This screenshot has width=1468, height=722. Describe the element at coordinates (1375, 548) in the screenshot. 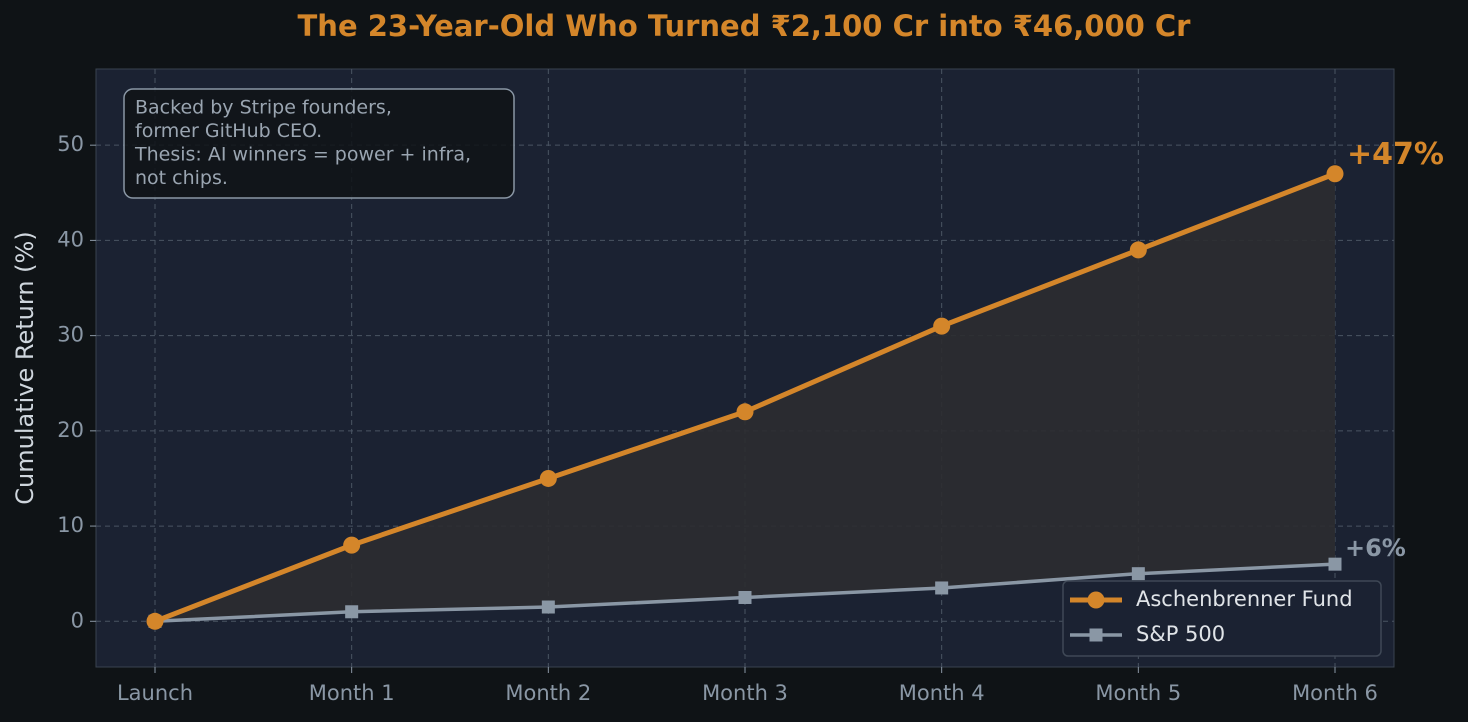

I see `value-label: +6%` at that location.